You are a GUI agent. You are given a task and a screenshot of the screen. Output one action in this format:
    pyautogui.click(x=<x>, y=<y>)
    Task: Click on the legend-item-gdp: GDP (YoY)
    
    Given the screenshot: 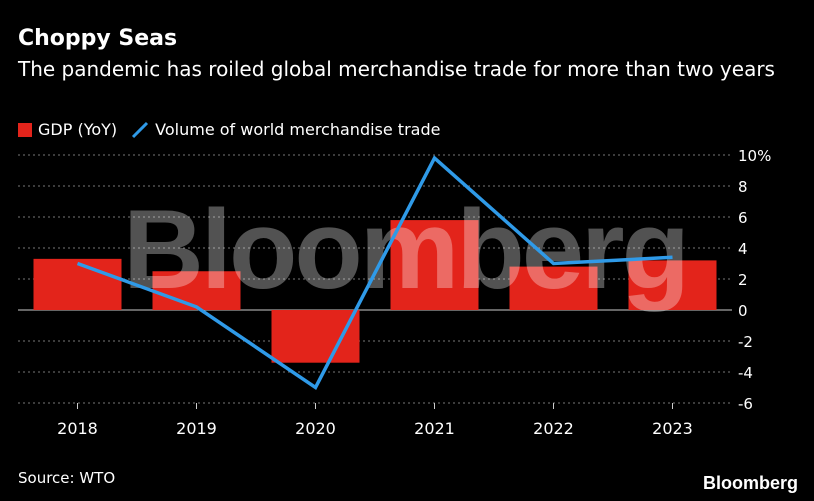 What is the action you would take?
    pyautogui.click(x=67, y=129)
    